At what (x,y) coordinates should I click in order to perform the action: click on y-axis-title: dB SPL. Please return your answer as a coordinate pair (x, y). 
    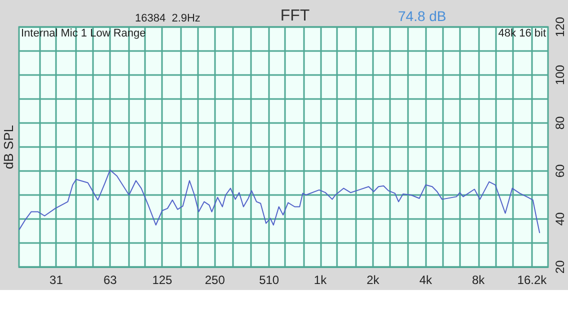
    Looking at the image, I should click on (8, 147).